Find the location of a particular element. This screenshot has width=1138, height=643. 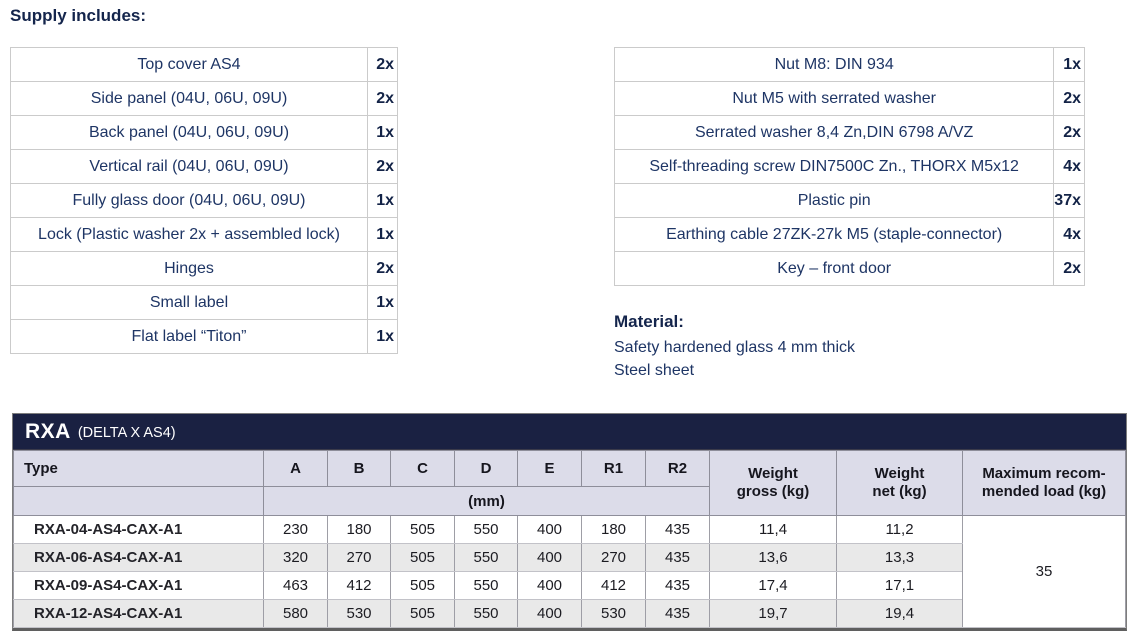

cell-b: 270 is located at coordinates (359, 557).